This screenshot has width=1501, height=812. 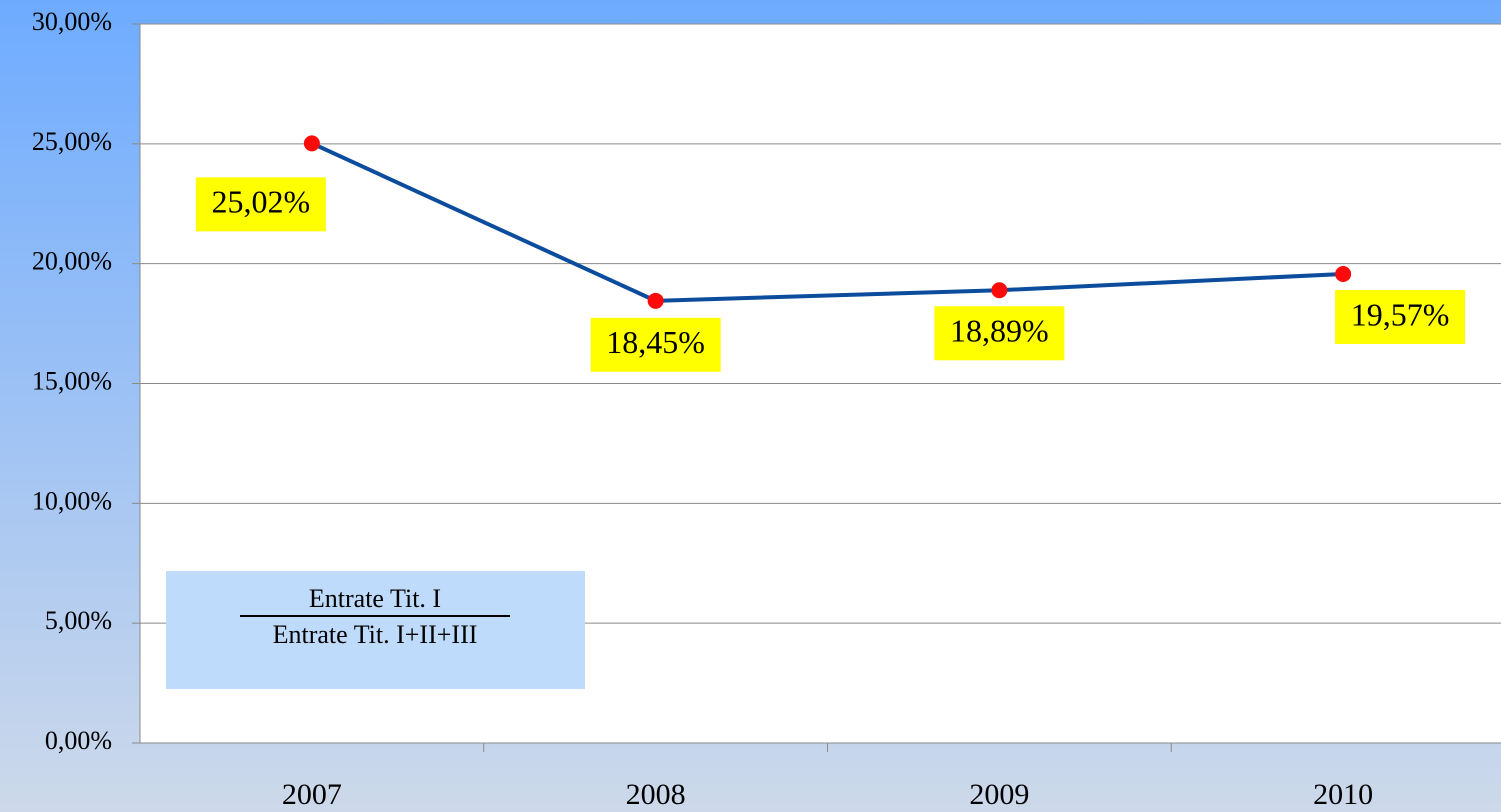 What do you see at coordinates (827, 222) in the screenshot?
I see `line` at bounding box center [827, 222].